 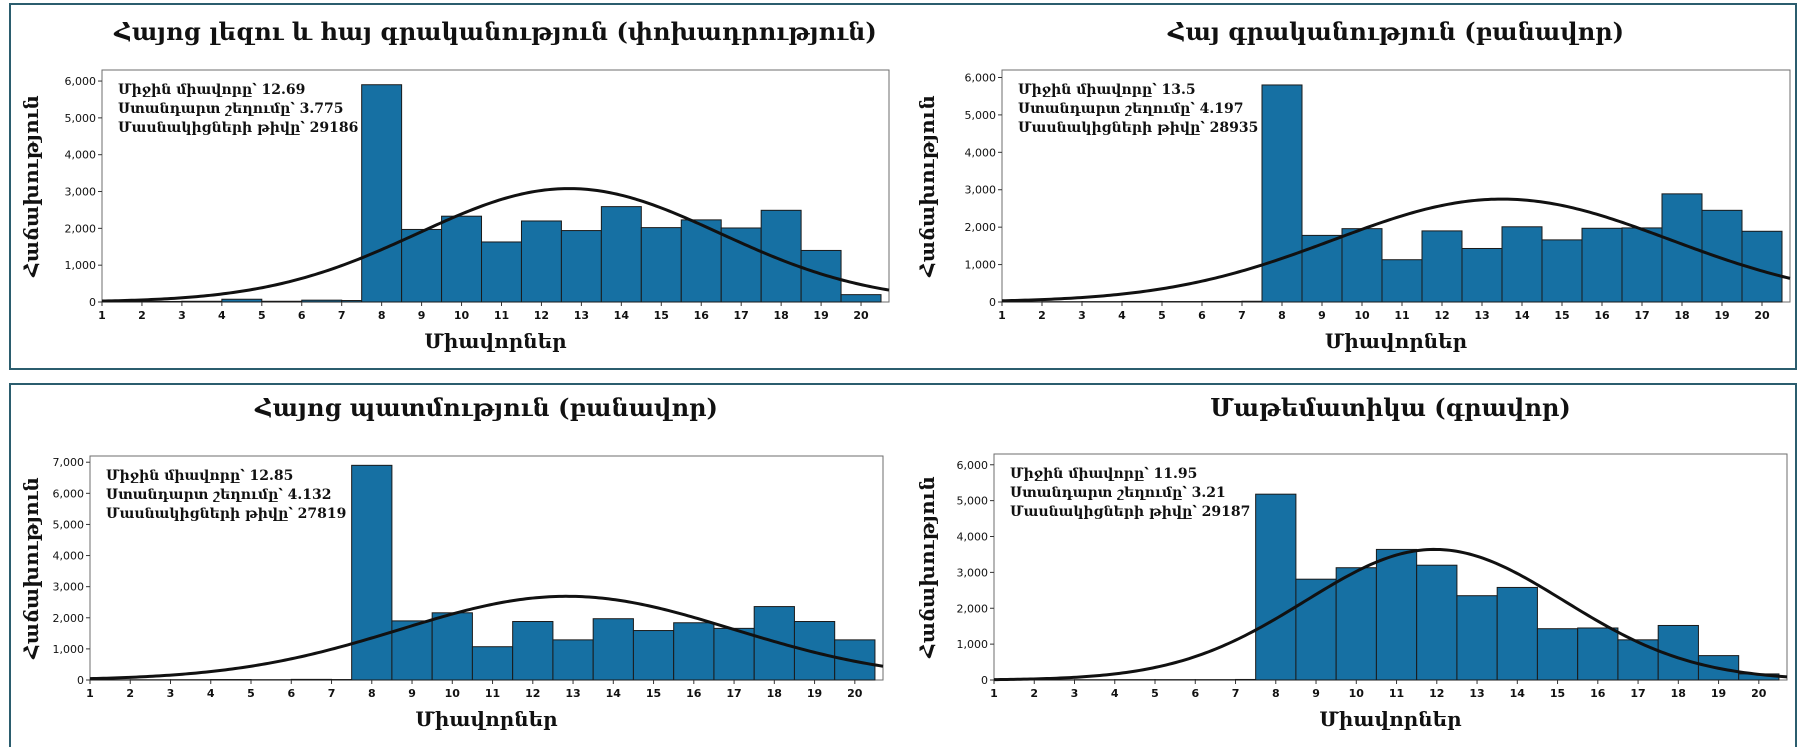 What do you see at coordinates (219, 495) in the screenshot?
I see `stats-annotation: Ստանդարտ շեղումը՝ 4.132` at bounding box center [219, 495].